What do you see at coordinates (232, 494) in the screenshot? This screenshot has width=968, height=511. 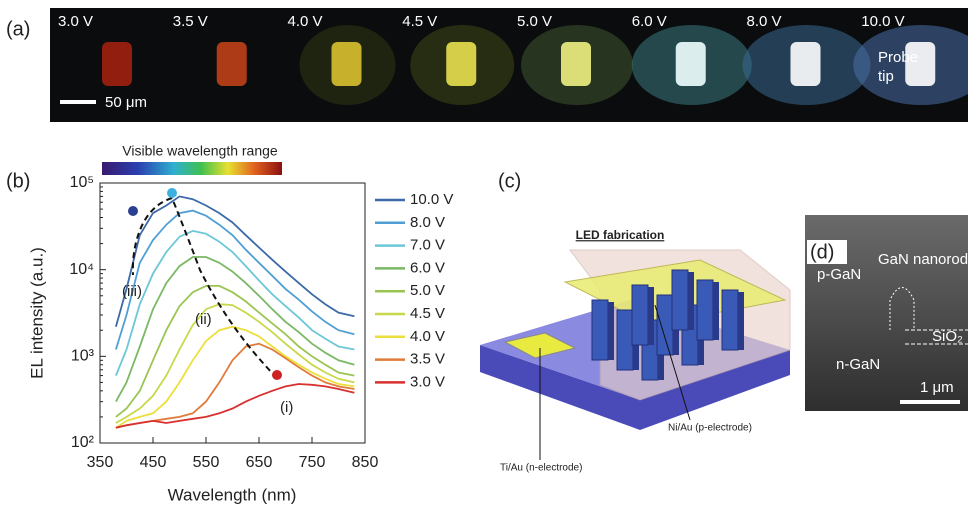 I see `x-axis-label: Wavelength (nm)` at bounding box center [232, 494].